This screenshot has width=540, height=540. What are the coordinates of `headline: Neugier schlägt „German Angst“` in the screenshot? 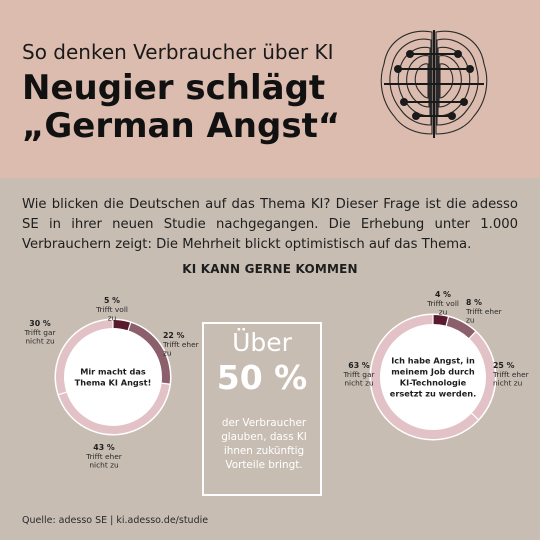 It's located at (192, 107).